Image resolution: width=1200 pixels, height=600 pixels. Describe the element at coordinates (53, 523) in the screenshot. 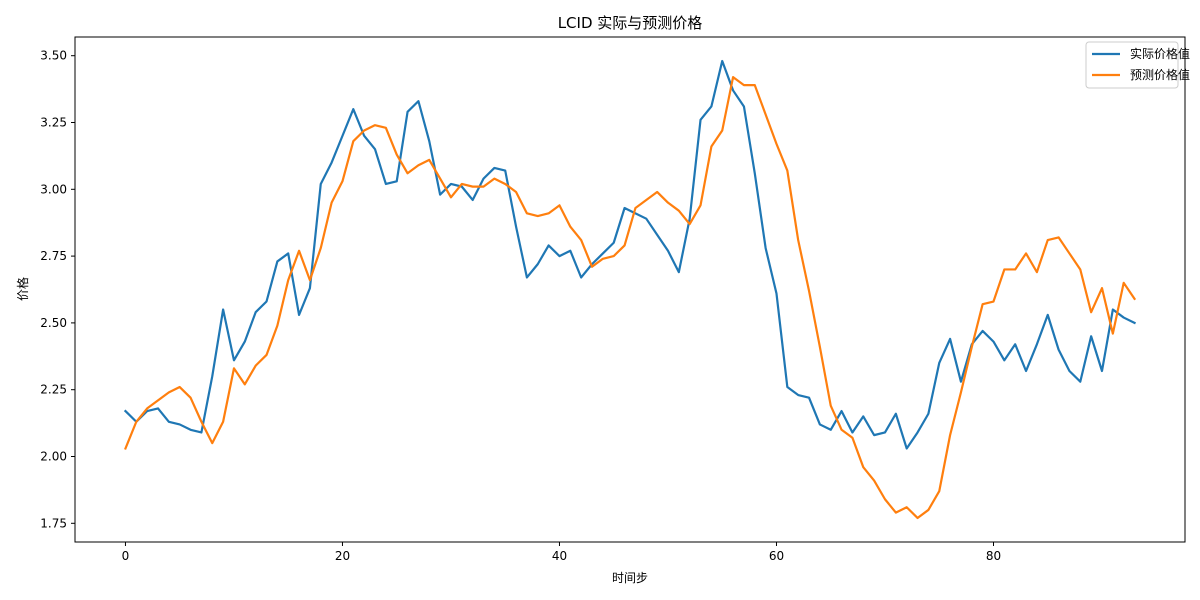

I see `y-tick-label: 1.75` at that location.